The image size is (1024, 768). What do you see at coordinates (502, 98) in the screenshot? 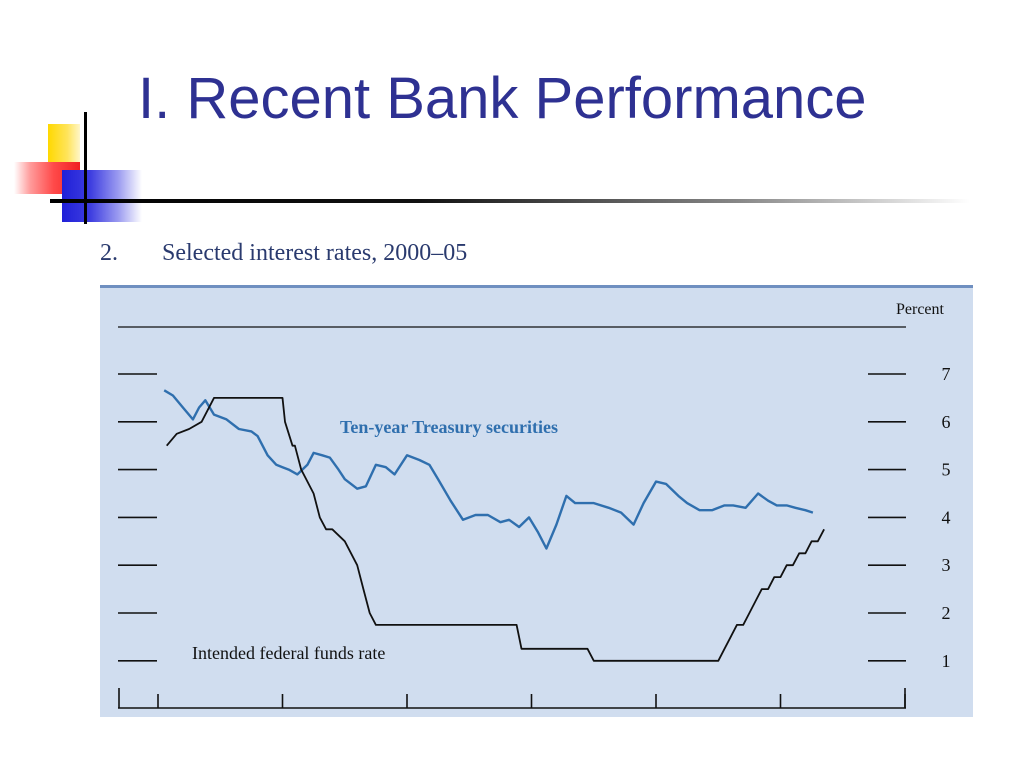
I see `slide-title: I. Recent Bank Performance` at bounding box center [502, 98].